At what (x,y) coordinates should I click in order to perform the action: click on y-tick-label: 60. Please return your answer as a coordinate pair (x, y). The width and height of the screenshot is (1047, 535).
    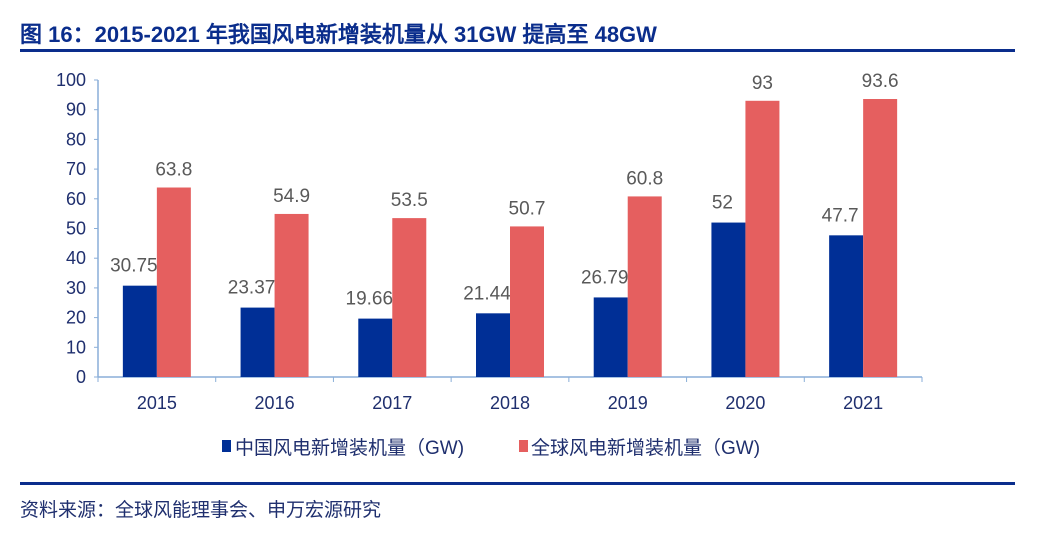
    Looking at the image, I should click on (76, 199).